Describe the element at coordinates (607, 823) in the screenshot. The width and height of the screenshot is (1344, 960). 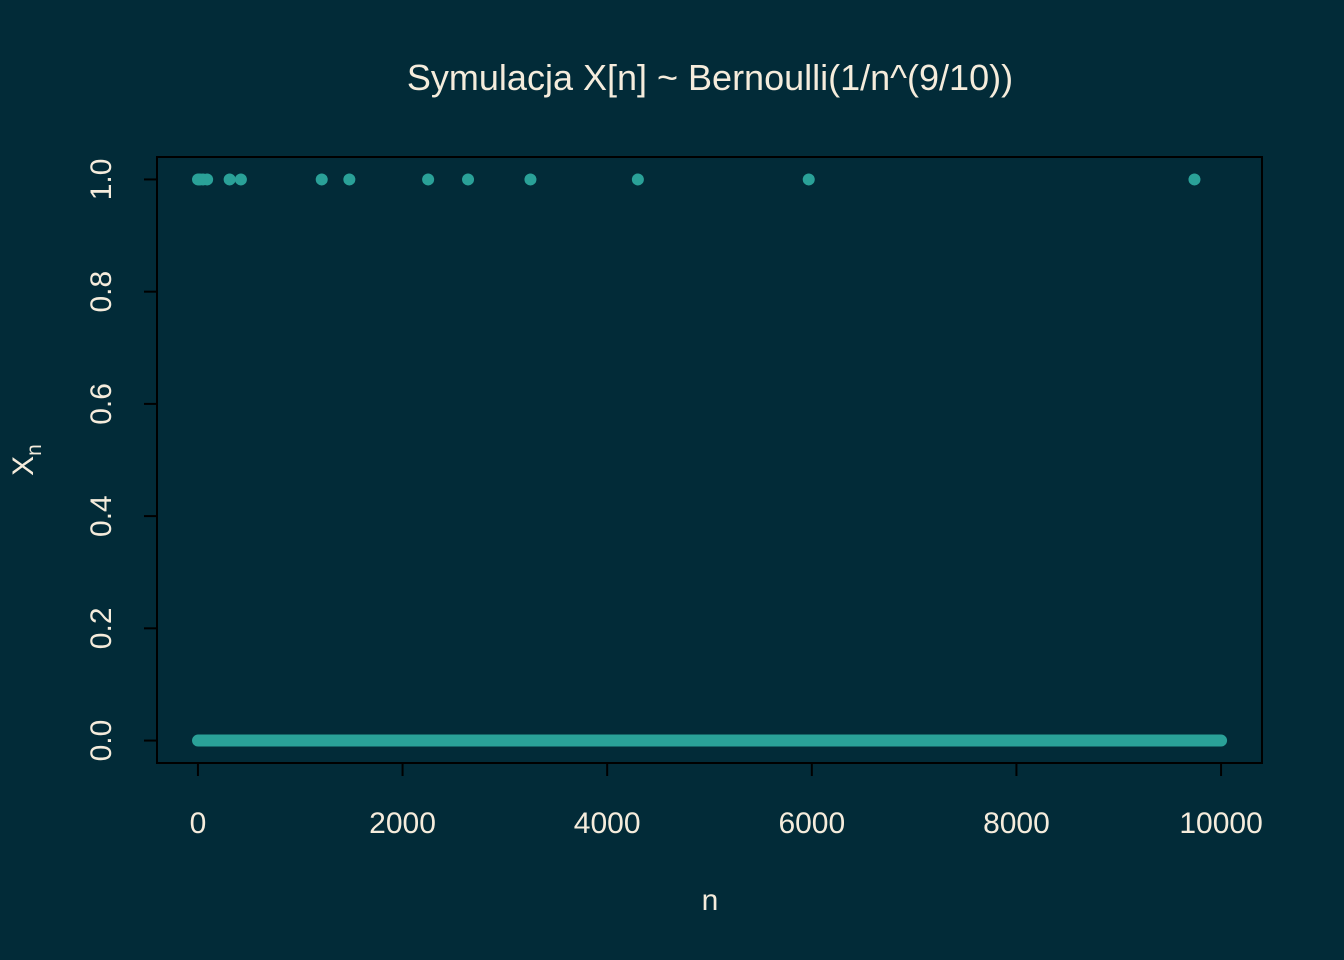
I see `x-tick-label-2: 4000` at that location.